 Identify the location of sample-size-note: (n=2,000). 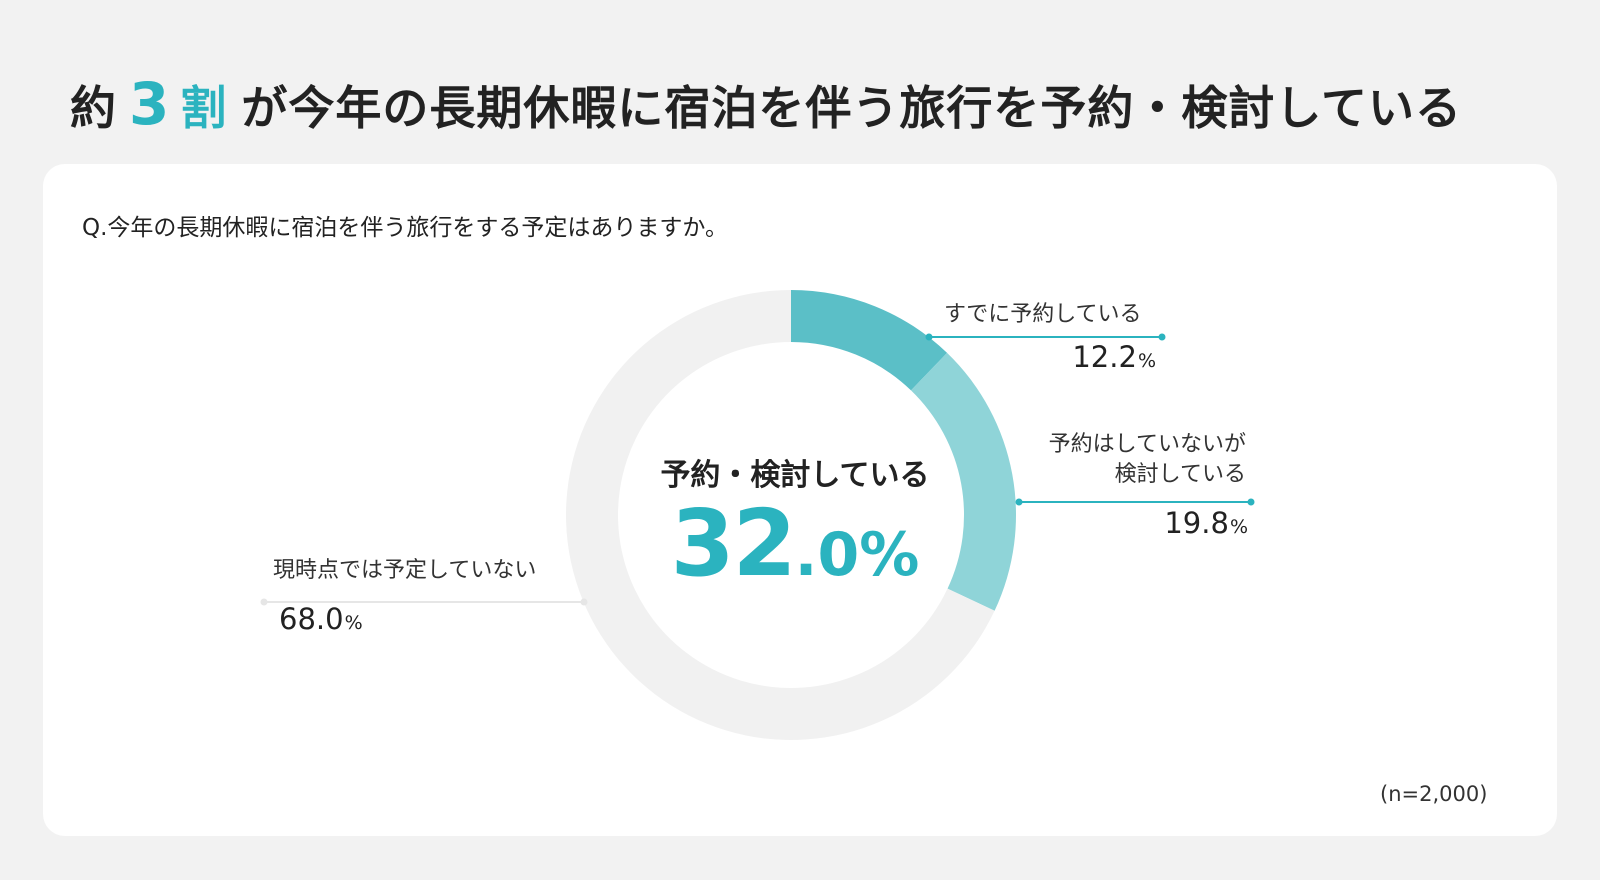
(1434, 794).